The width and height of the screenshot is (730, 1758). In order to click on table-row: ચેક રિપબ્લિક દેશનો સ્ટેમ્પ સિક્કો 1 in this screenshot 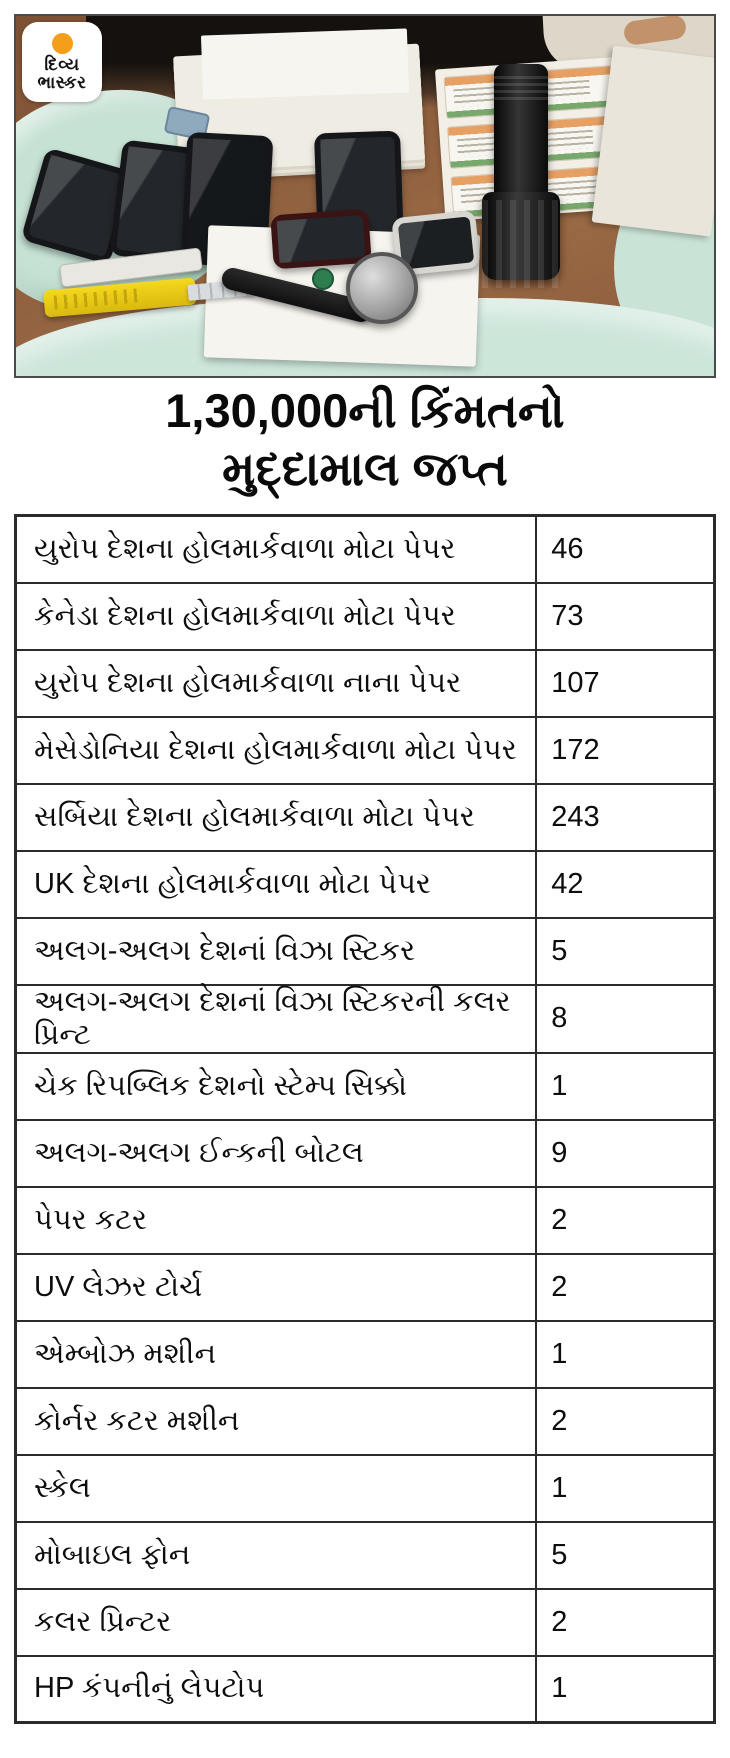, I will do `click(365, 1086)`.